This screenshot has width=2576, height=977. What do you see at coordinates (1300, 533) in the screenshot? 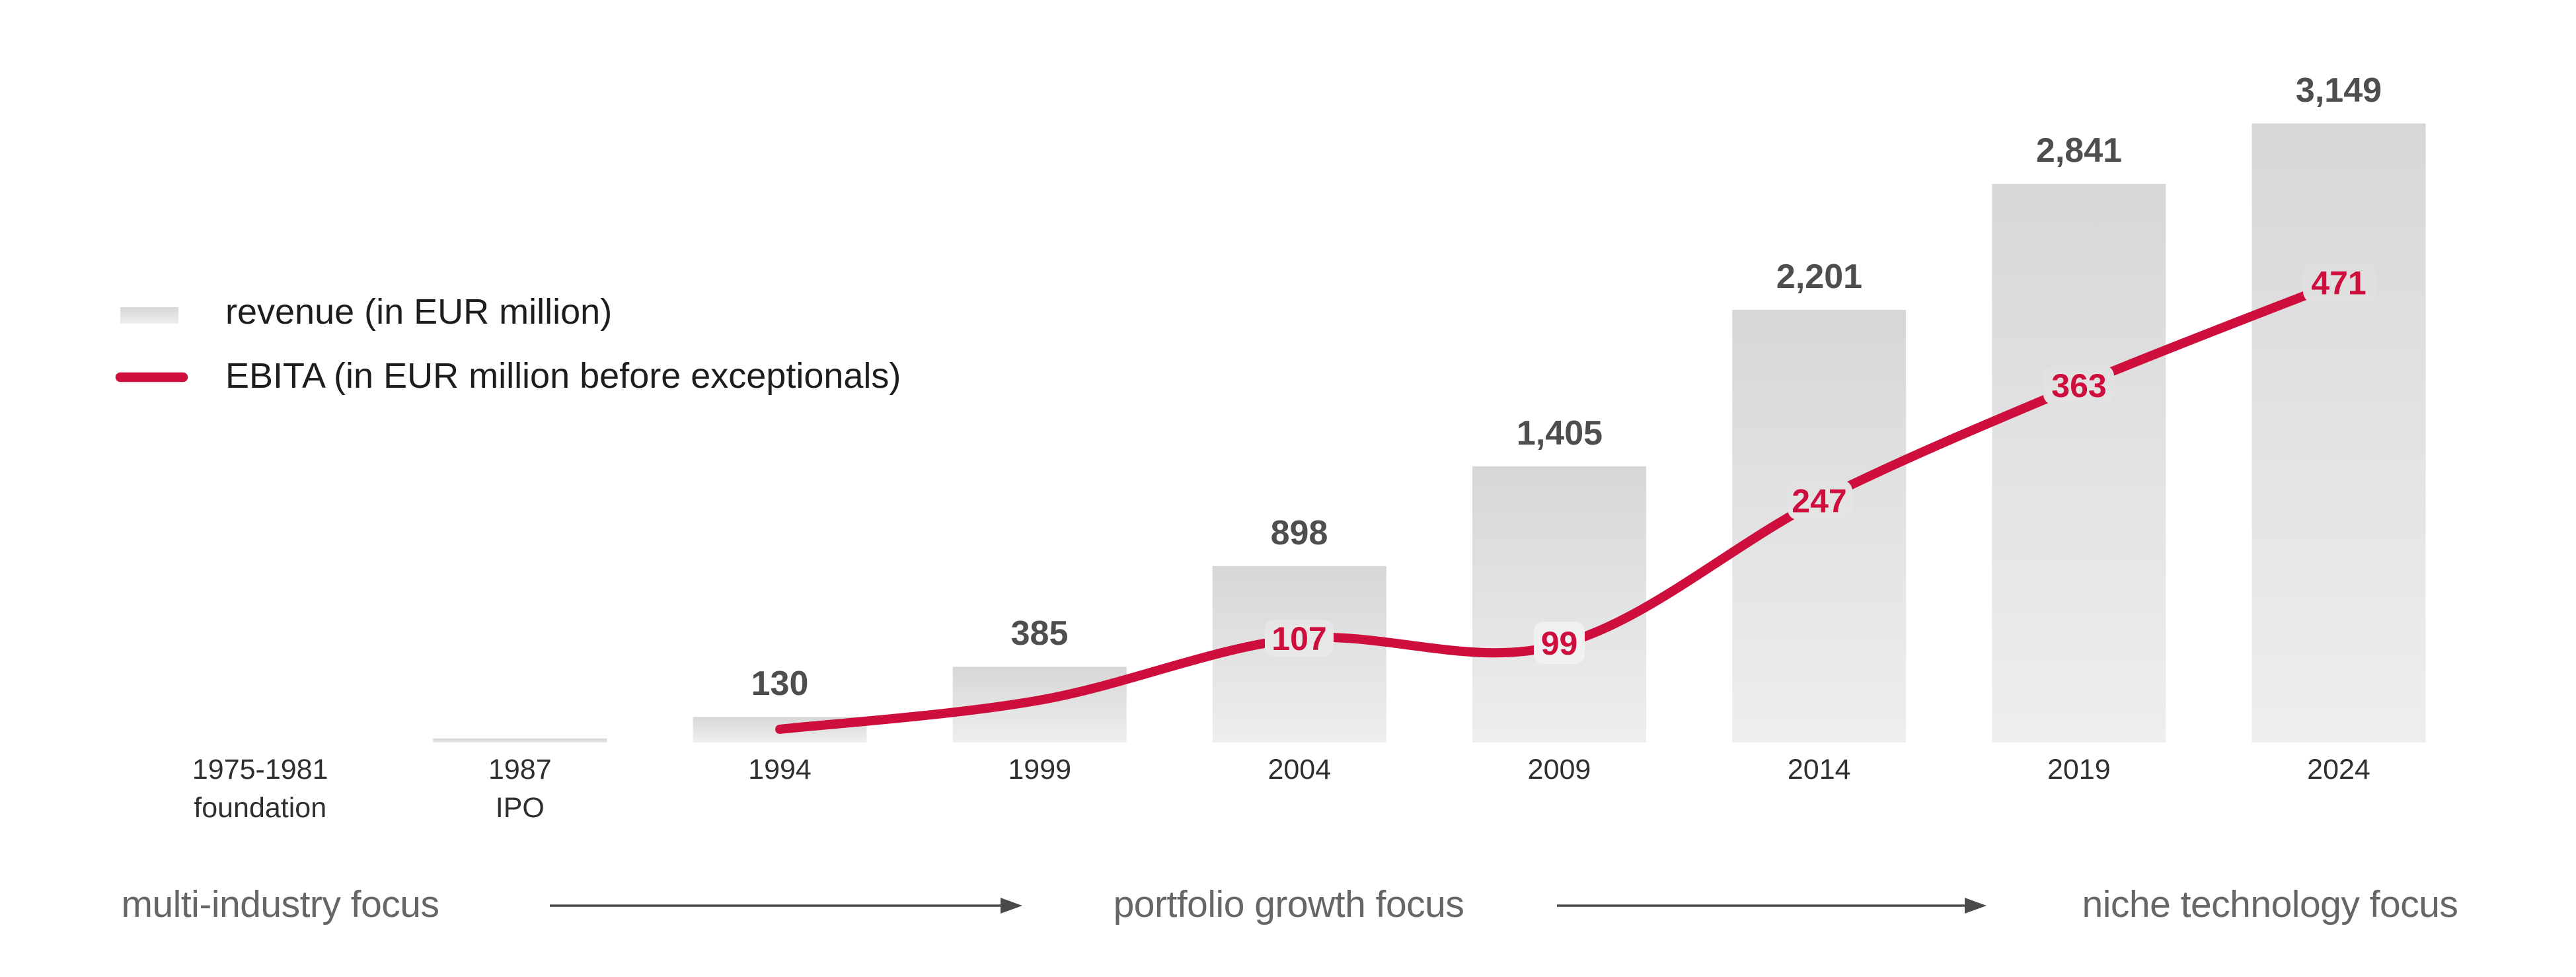
I see `svg-text: 898` at bounding box center [1300, 533].